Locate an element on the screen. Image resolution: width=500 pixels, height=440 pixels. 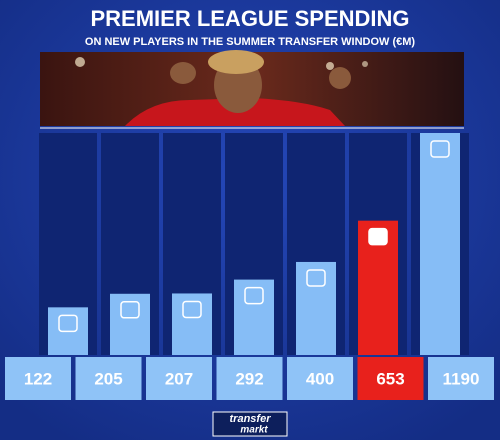
value-label: 292 is located at coordinates (249, 378).